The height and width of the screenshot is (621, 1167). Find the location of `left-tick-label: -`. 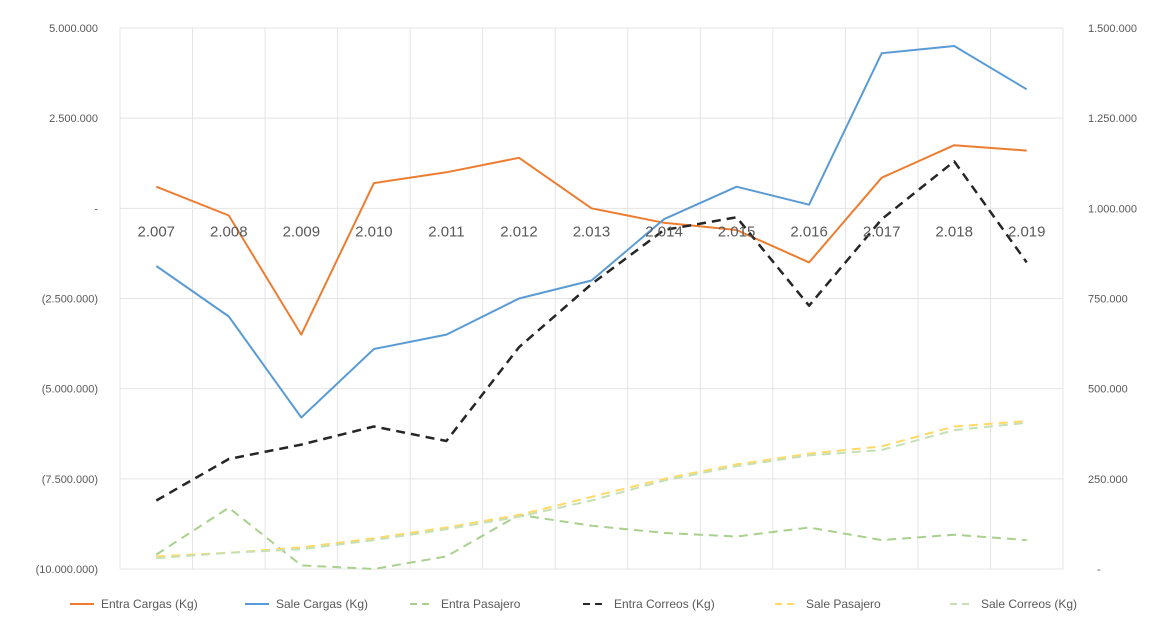

left-tick-label: - is located at coordinates (96, 209).